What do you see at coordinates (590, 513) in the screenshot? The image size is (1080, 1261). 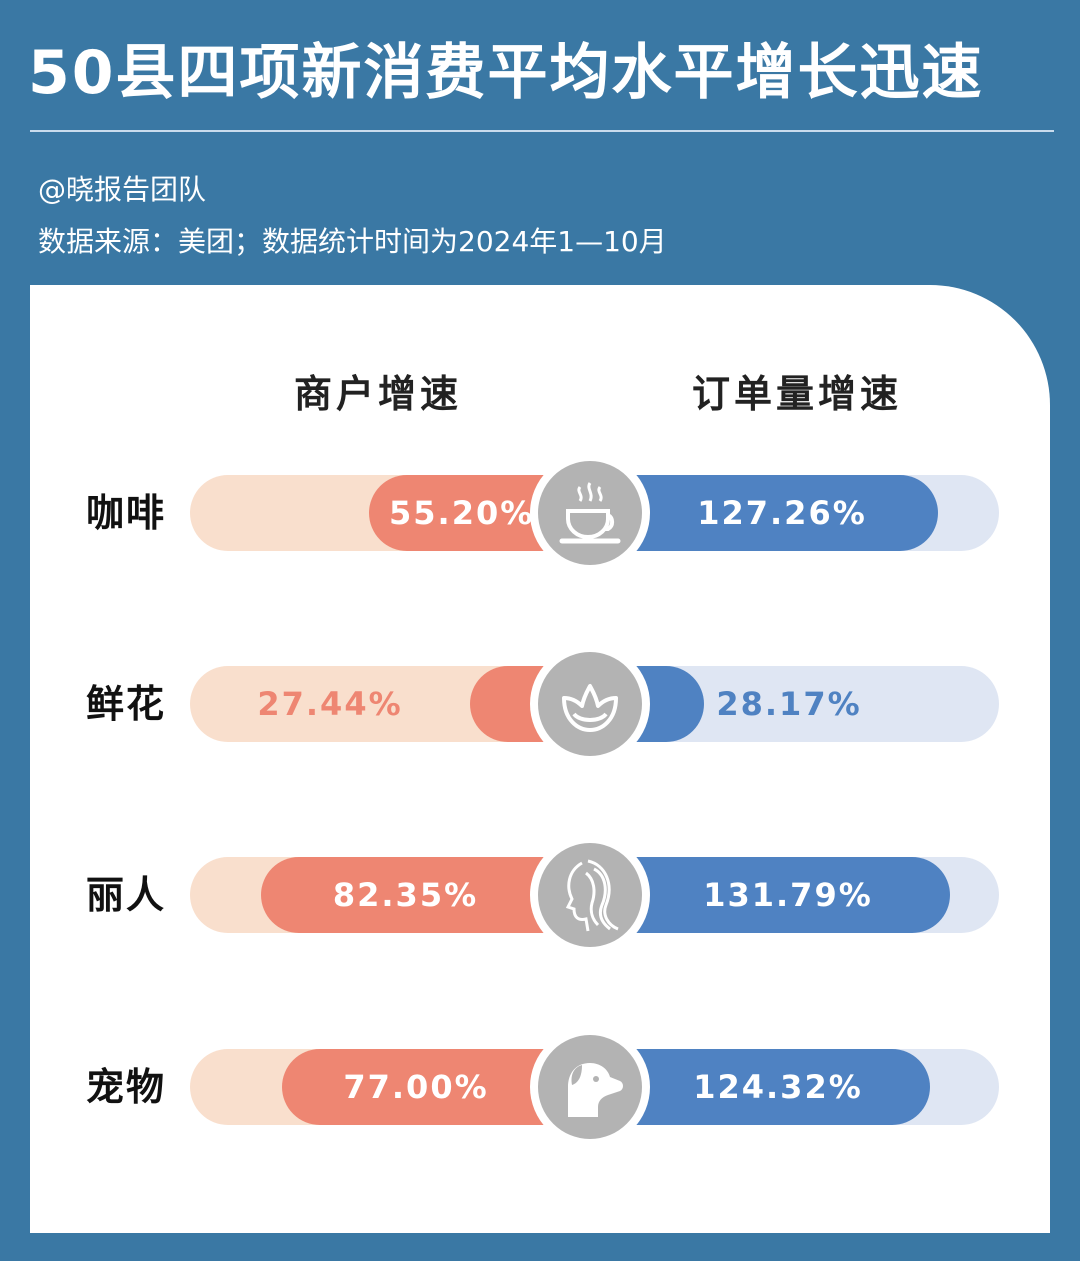 I see `coffee-cup-icon` at bounding box center [590, 513].